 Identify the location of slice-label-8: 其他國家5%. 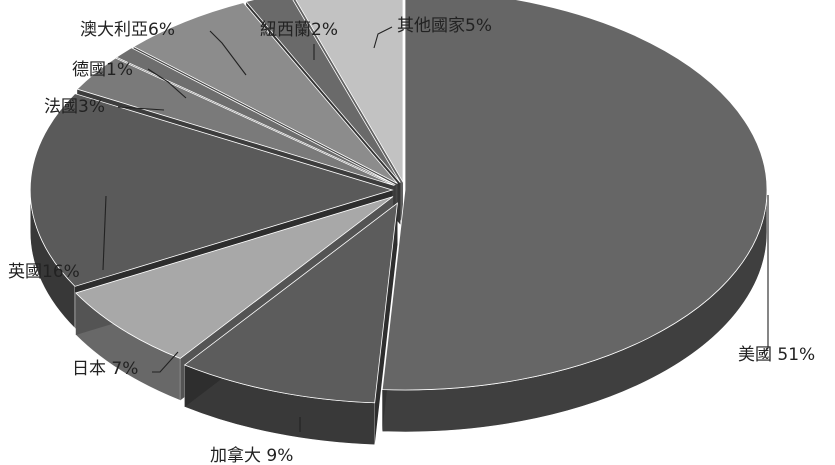
(444, 26).